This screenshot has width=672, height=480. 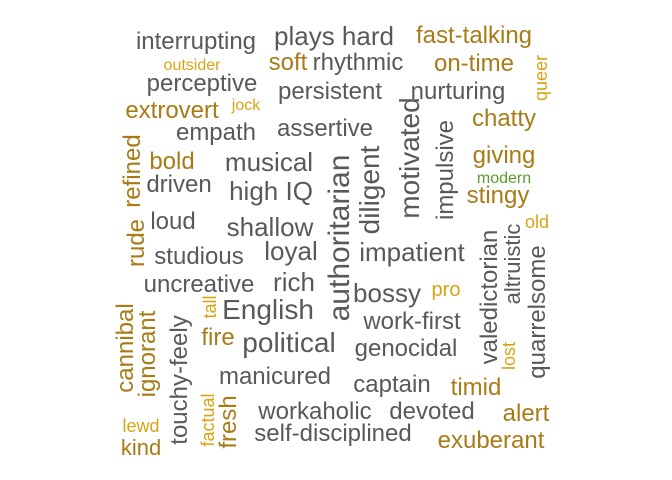 What do you see at coordinates (446, 290) in the screenshot?
I see `word-pro: pro` at bounding box center [446, 290].